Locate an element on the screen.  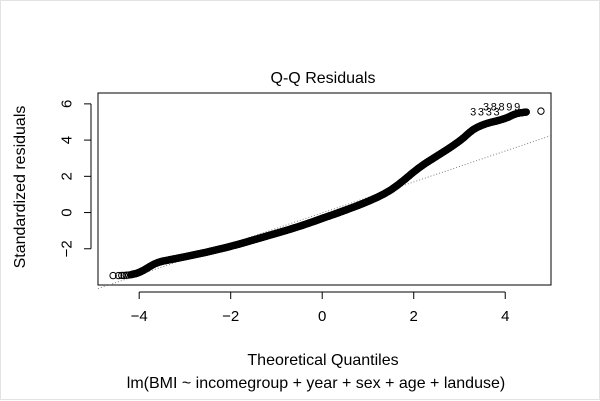
x-tick-label: −2 is located at coordinates (230, 316).